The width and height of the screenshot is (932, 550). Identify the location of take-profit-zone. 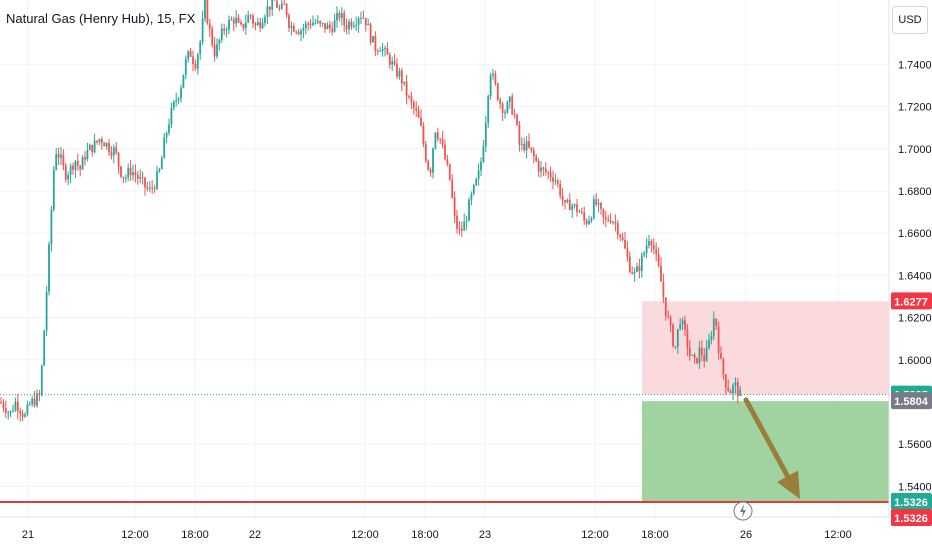
(765, 452).